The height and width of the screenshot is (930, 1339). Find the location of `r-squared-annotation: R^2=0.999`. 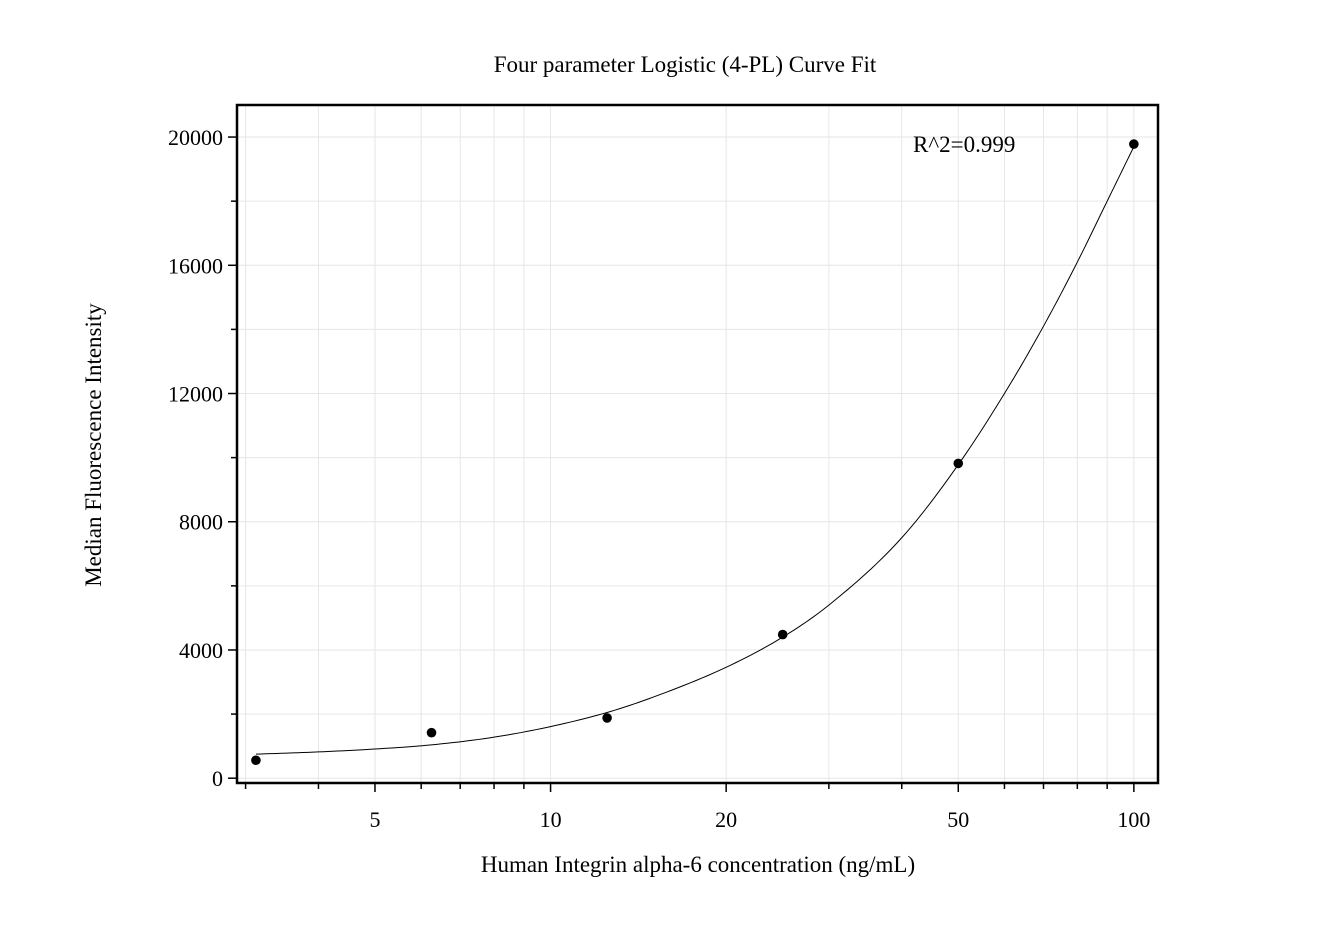

r-squared-annotation: R^2=0.999 is located at coordinates (964, 144).